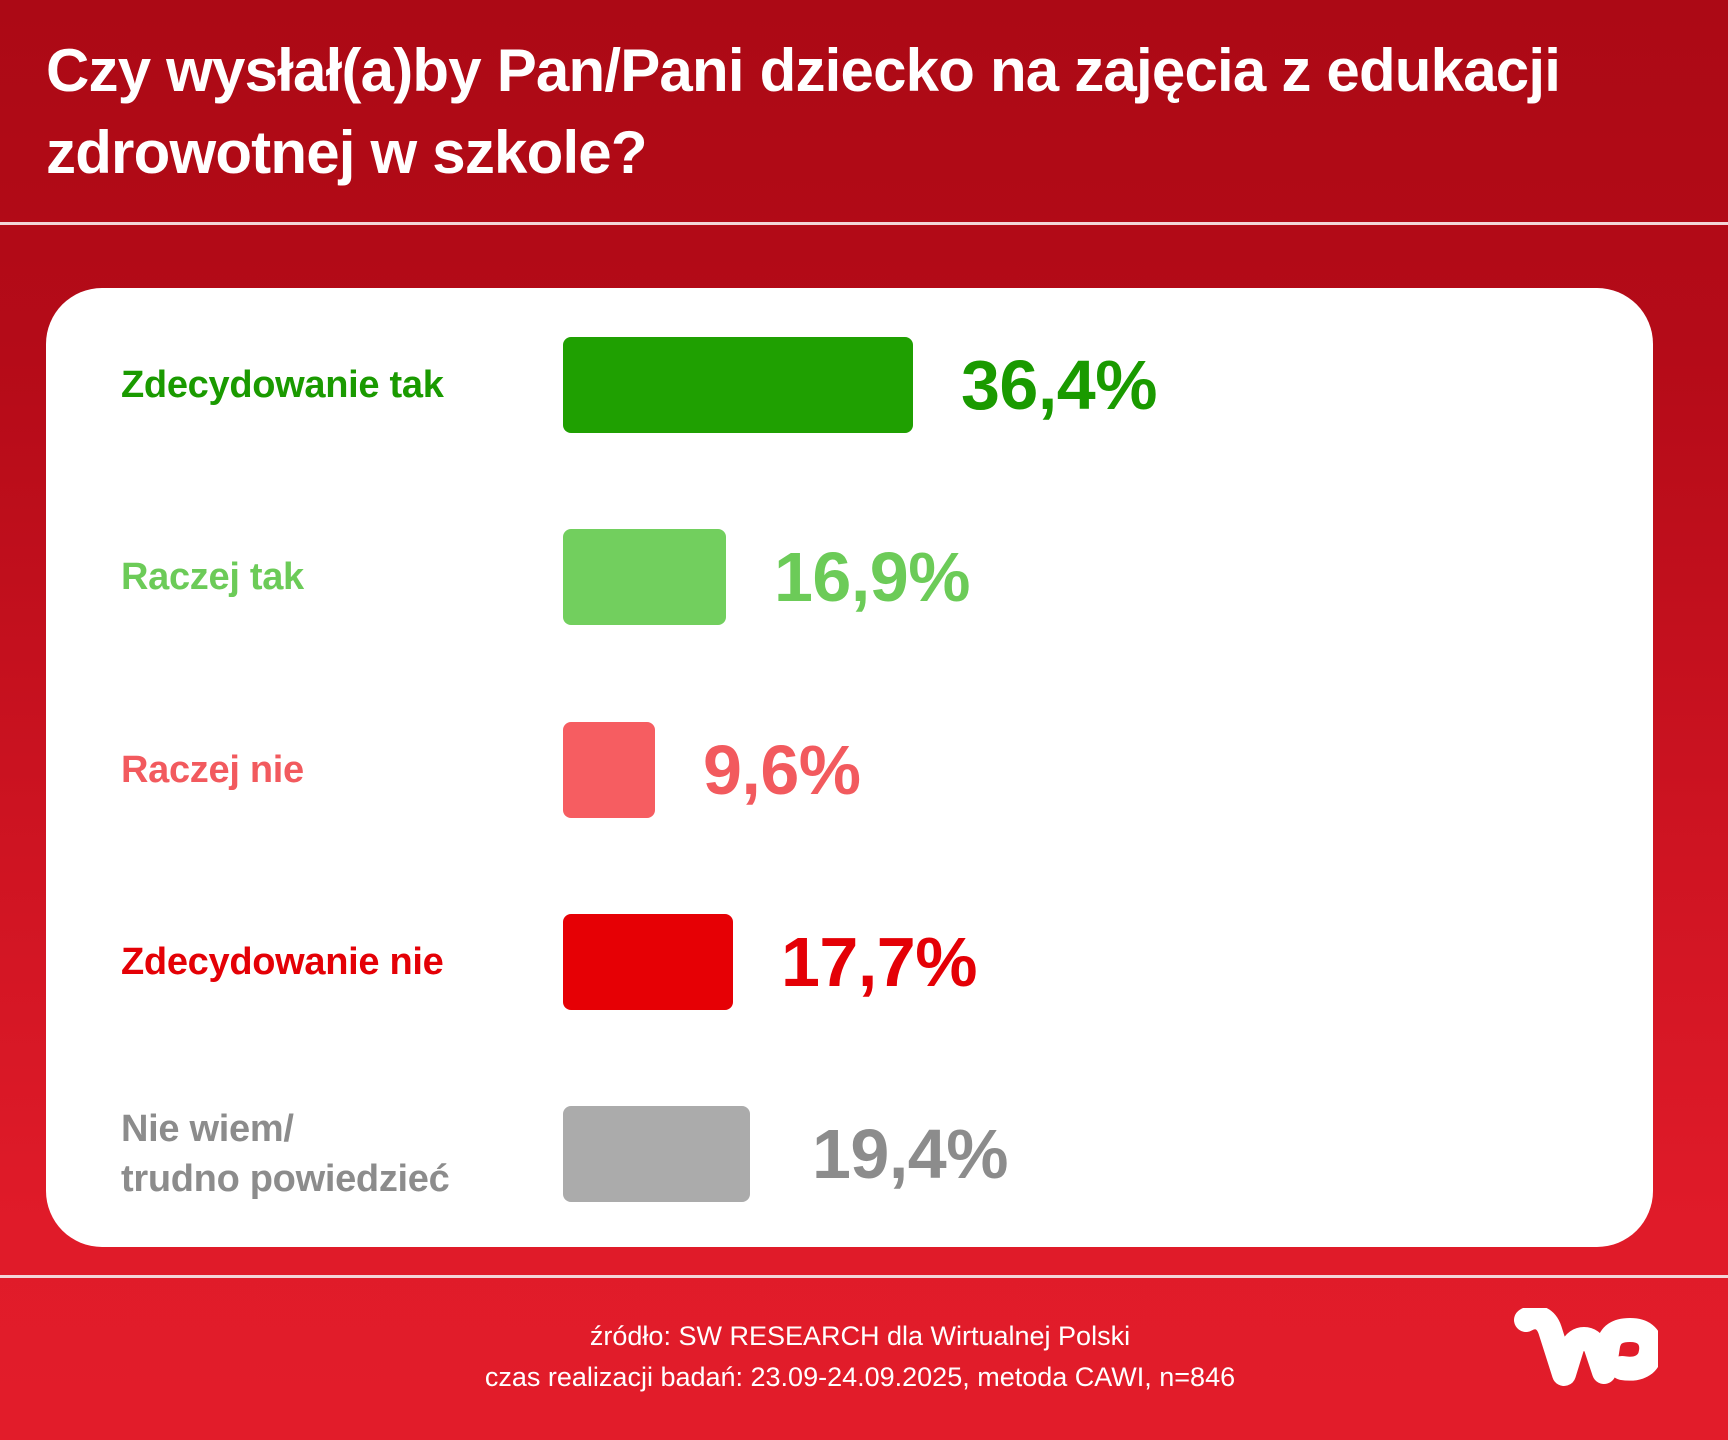 This screenshot has height=1440, width=1728. I want to click on row-label-line-2: trudno powiedzieć, so click(285, 1179).